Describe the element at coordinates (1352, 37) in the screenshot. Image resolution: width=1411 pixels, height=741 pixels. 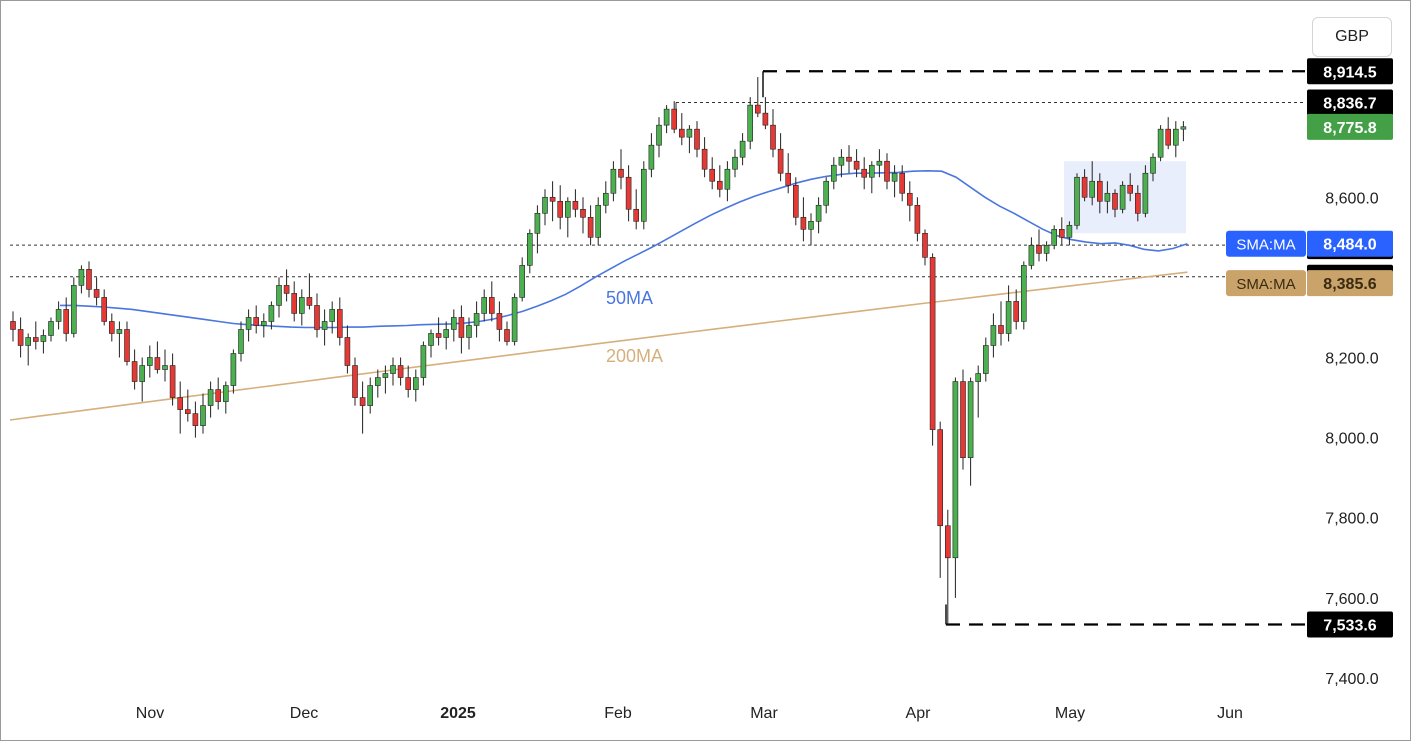
I see `currency-badge: GBP` at that location.